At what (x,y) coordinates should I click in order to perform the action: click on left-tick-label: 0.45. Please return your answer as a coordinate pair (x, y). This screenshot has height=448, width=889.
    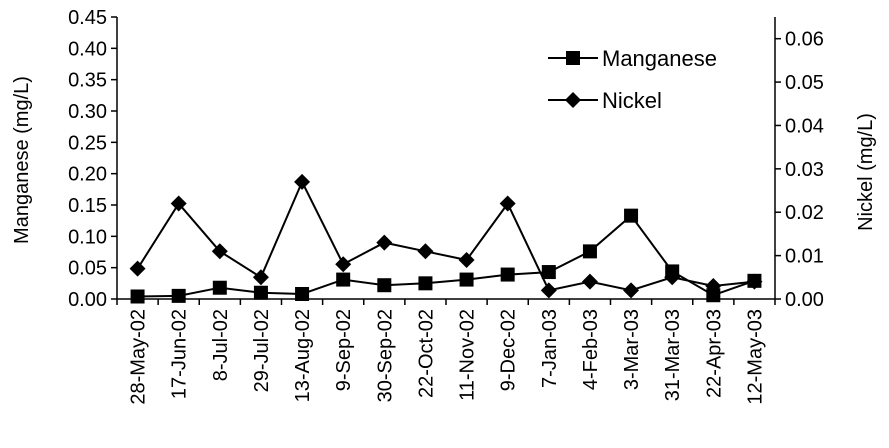
    Looking at the image, I should click on (87, 18).